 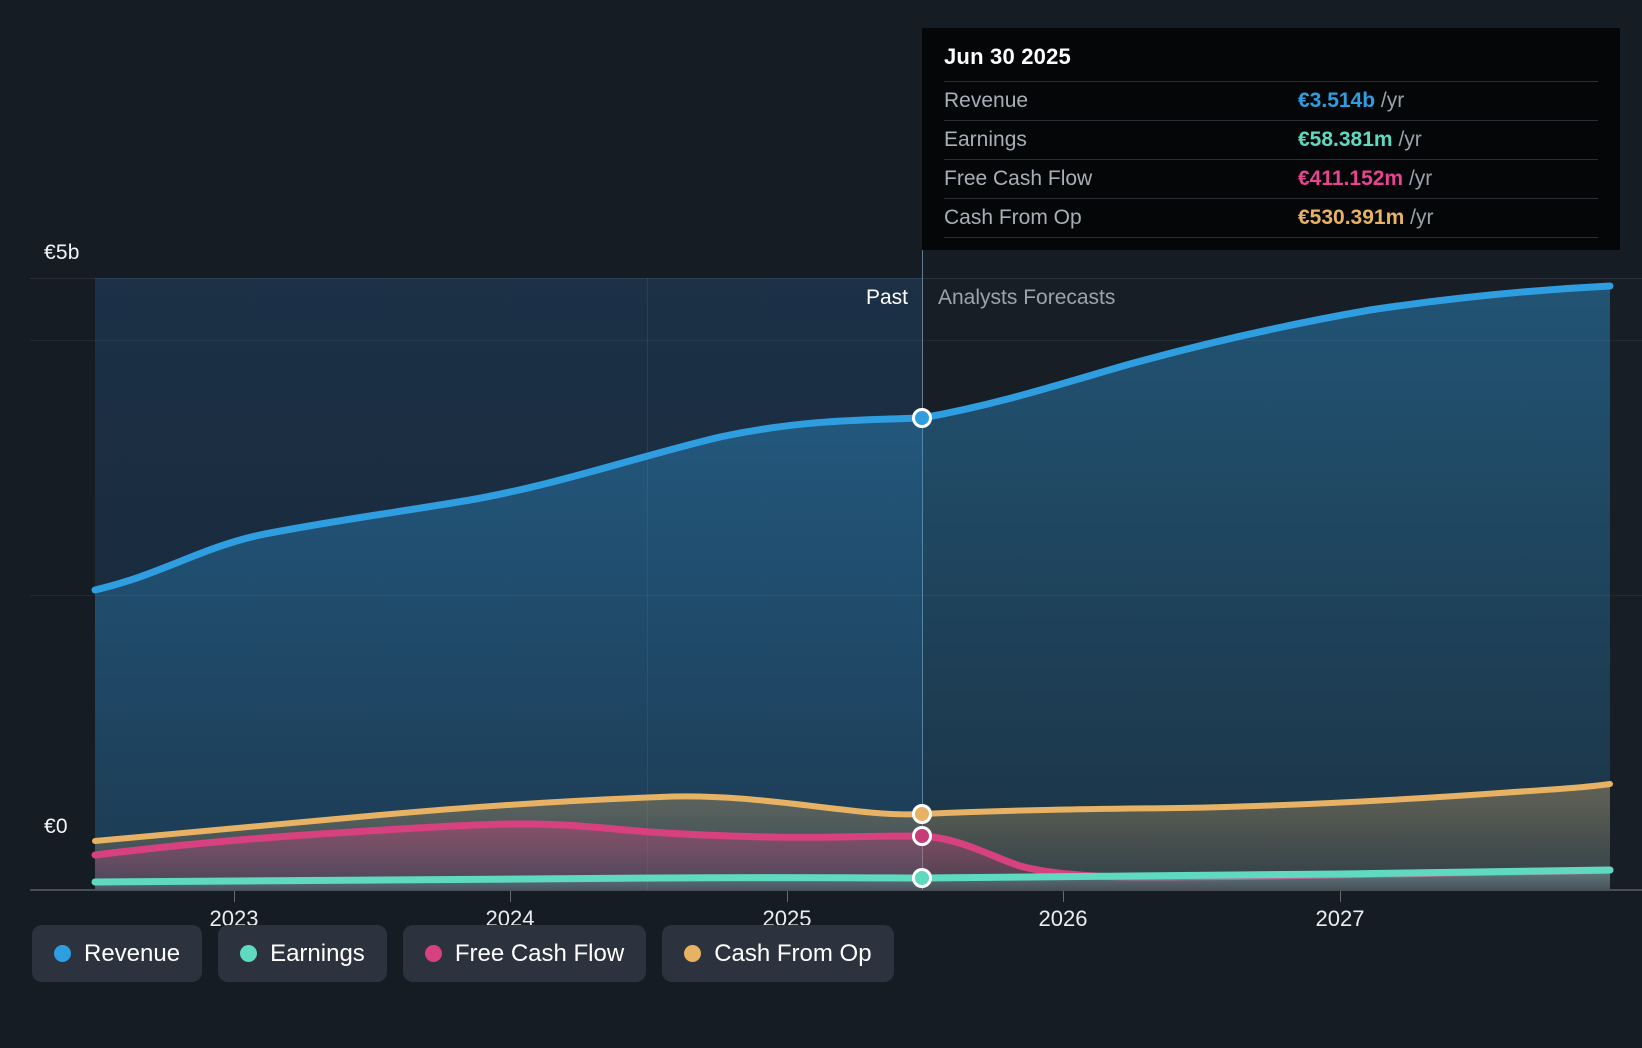 What do you see at coordinates (1018, 178) in the screenshot?
I see `tooltip-label-free-cash-flow: Free Cash Flow` at bounding box center [1018, 178].